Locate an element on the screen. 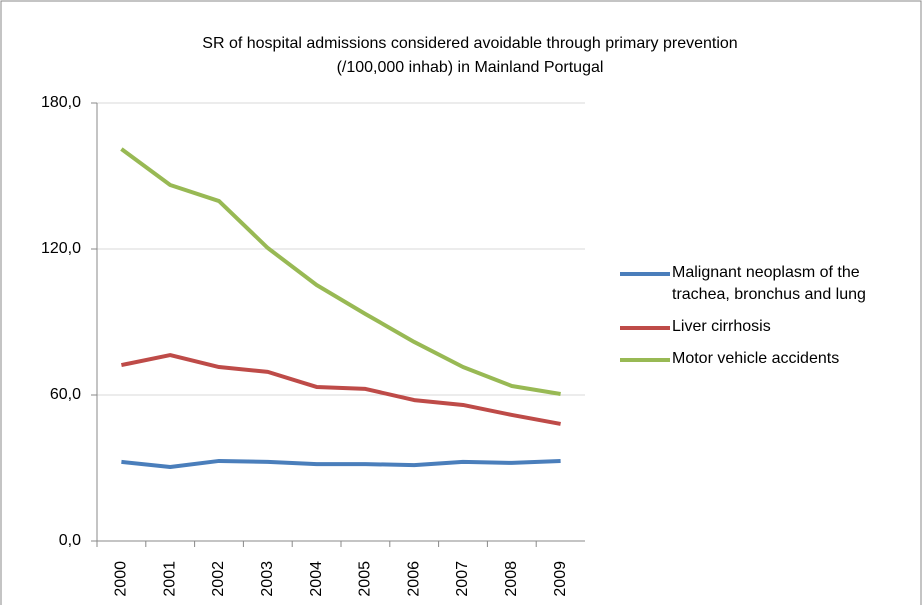 The width and height of the screenshot is (922, 605). x-tick-label: 2007 is located at coordinates (462, 579).